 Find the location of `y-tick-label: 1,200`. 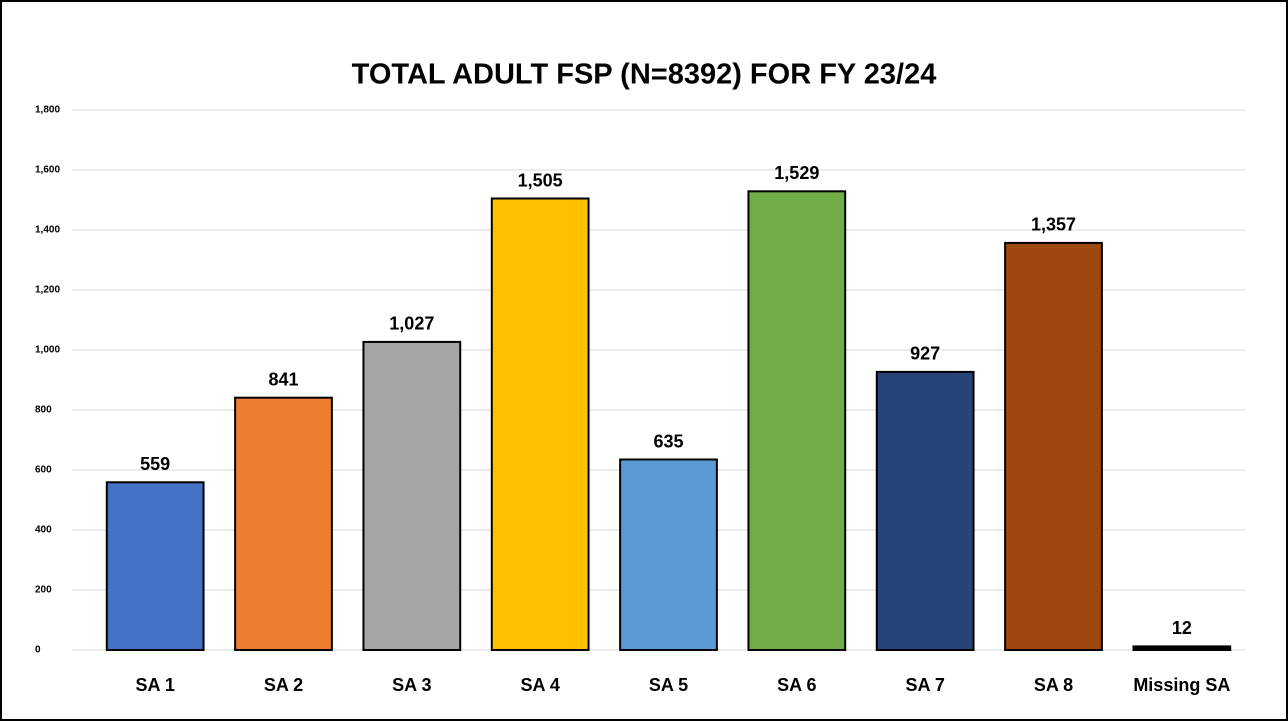

y-tick-label: 1,200 is located at coordinates (47, 290).